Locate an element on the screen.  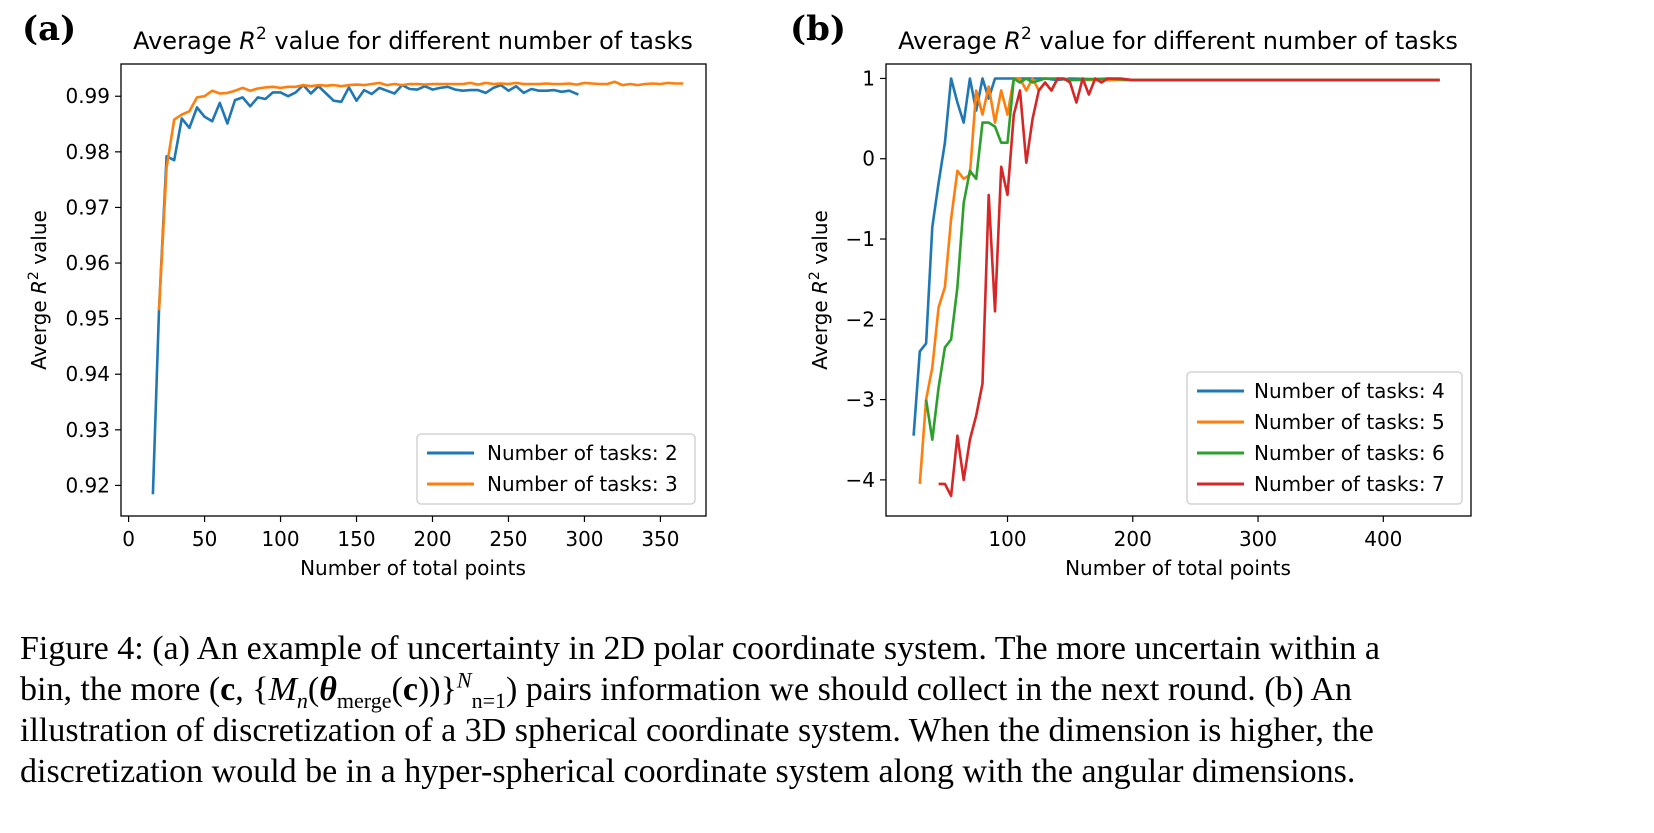
x-axis-a: 0 50 100 150 200 250 300 350 is located at coordinates (401, 533).